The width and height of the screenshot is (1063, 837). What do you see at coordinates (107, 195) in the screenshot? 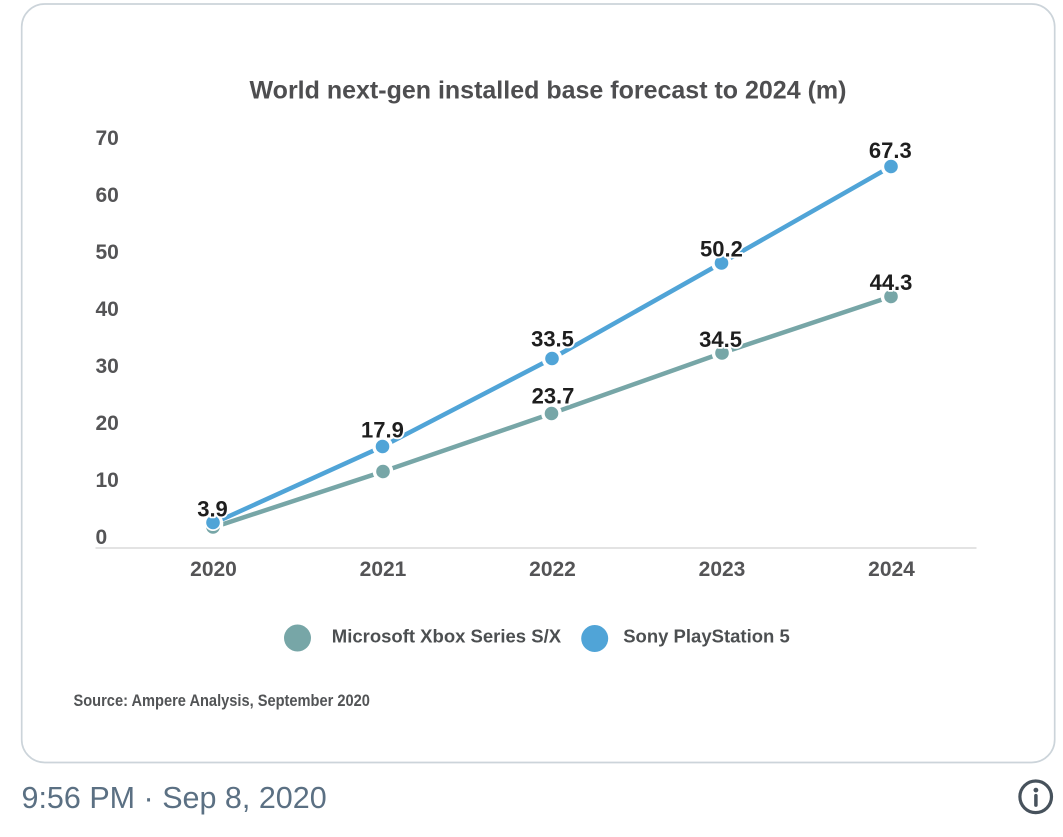
I see `svg-text: 60` at bounding box center [107, 195].